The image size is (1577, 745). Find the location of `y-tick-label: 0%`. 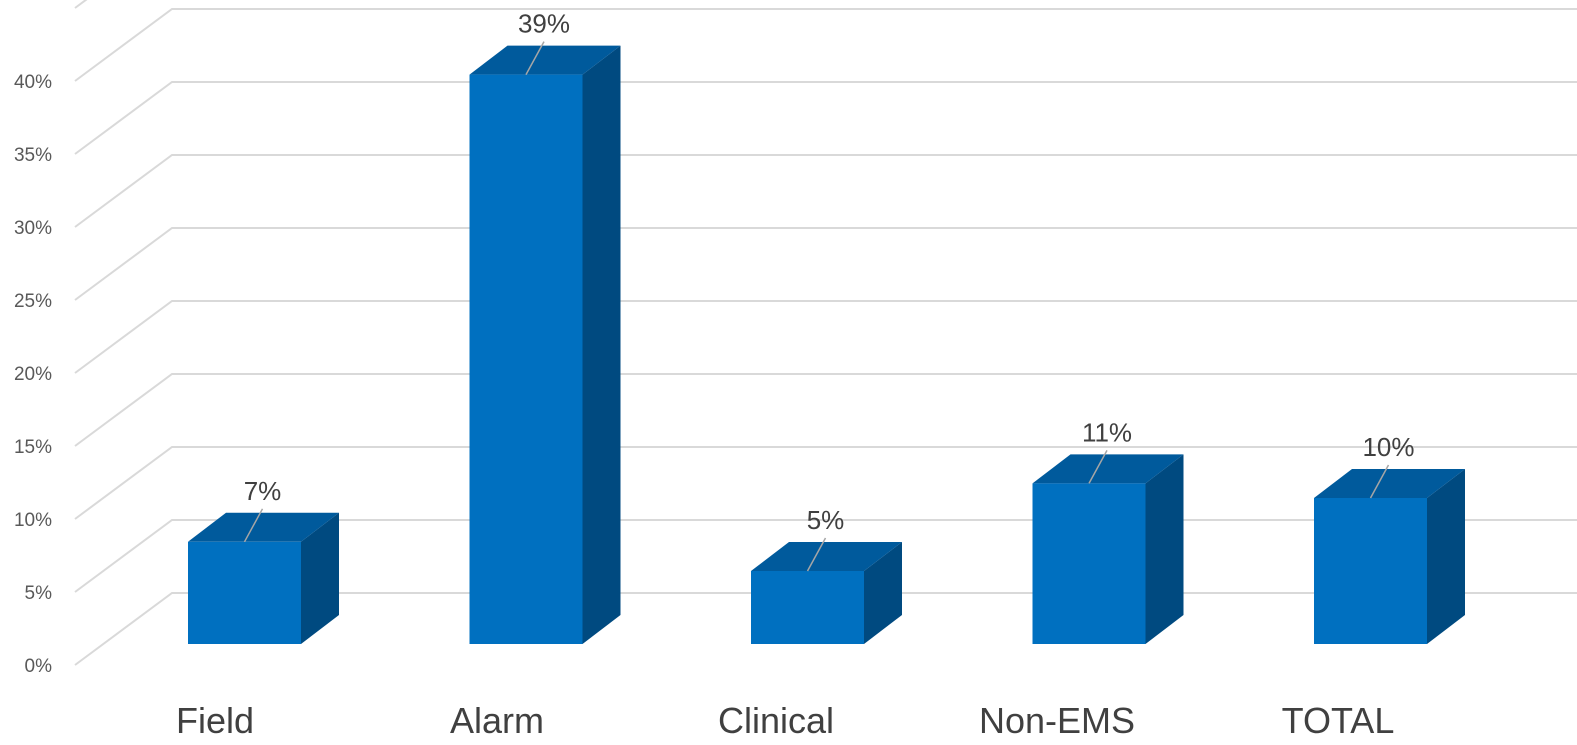

y-tick-label: 0% is located at coordinates (39, 666).